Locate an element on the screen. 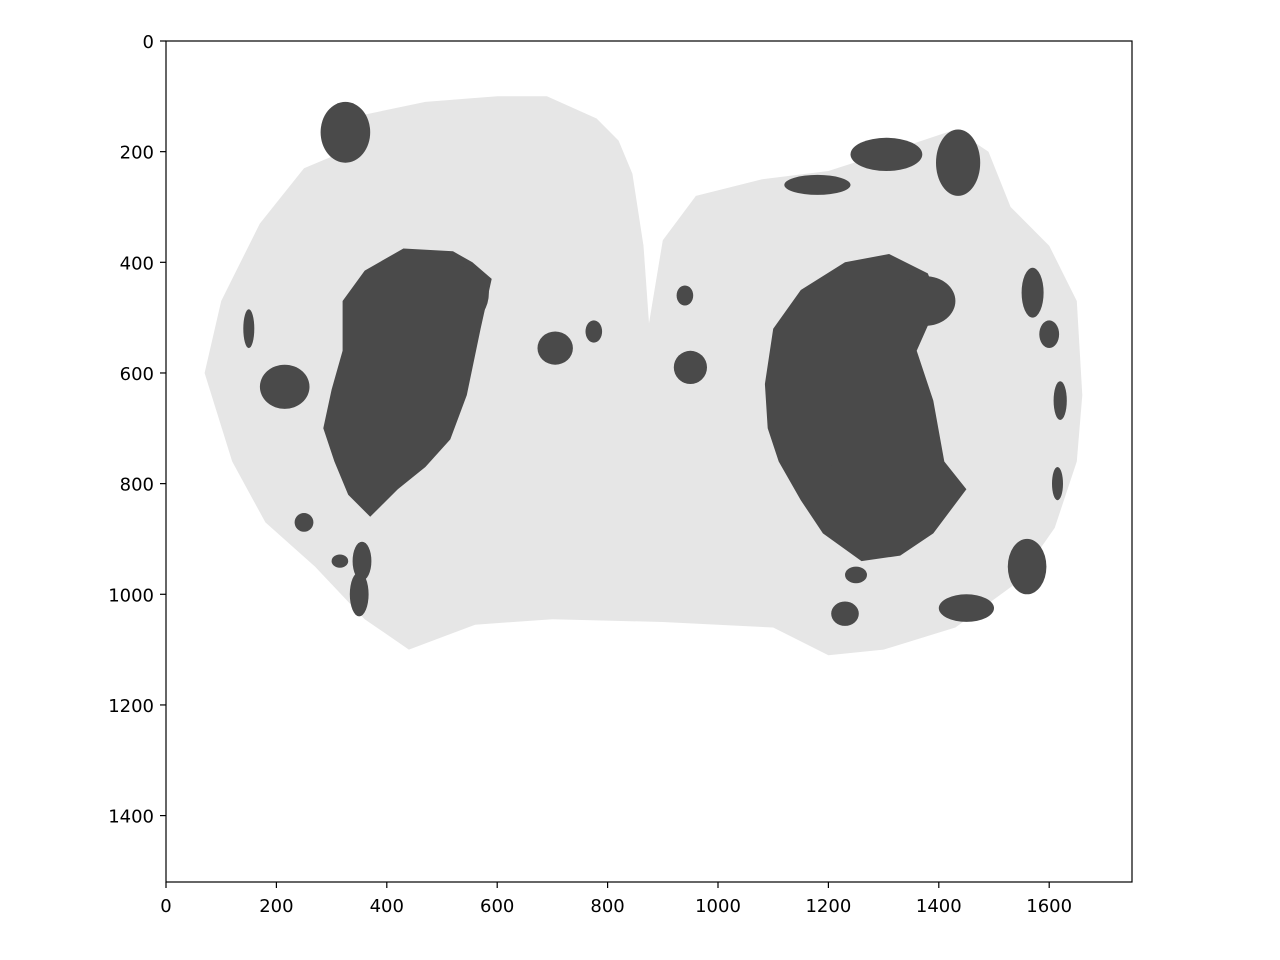 The image size is (1280, 960). x-tick-label: 0 is located at coordinates (165, 906).